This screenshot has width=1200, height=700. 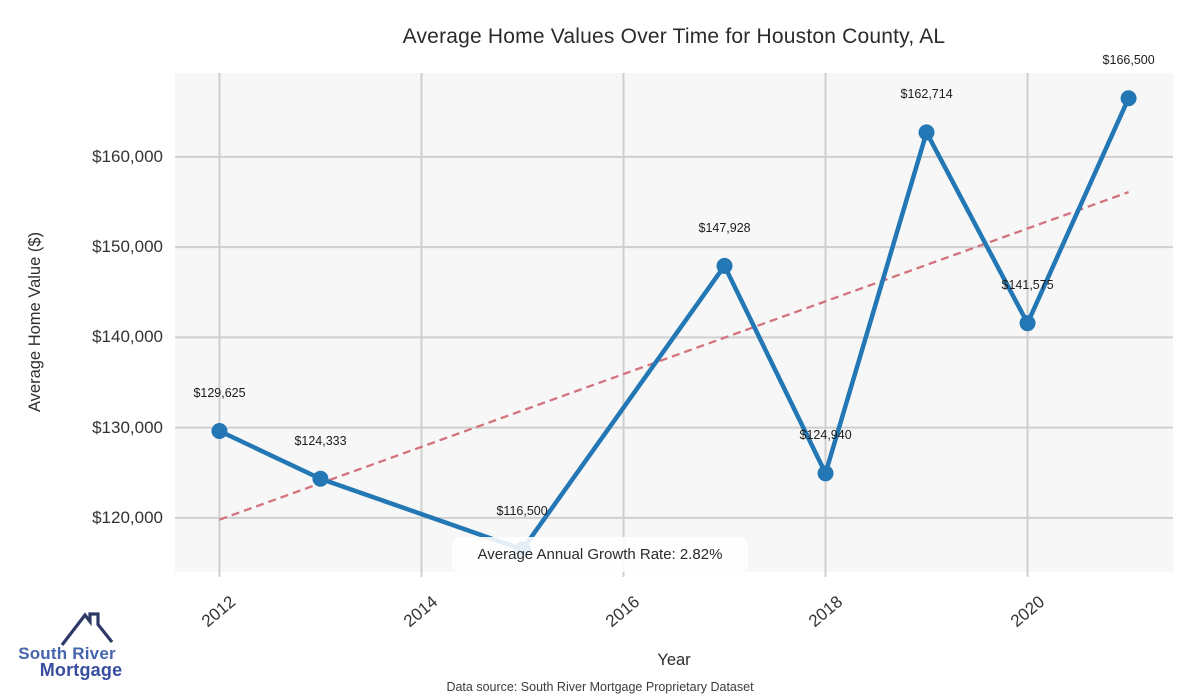 I want to click on y-axis-title: Average Home Value ($), so click(x=35, y=322).